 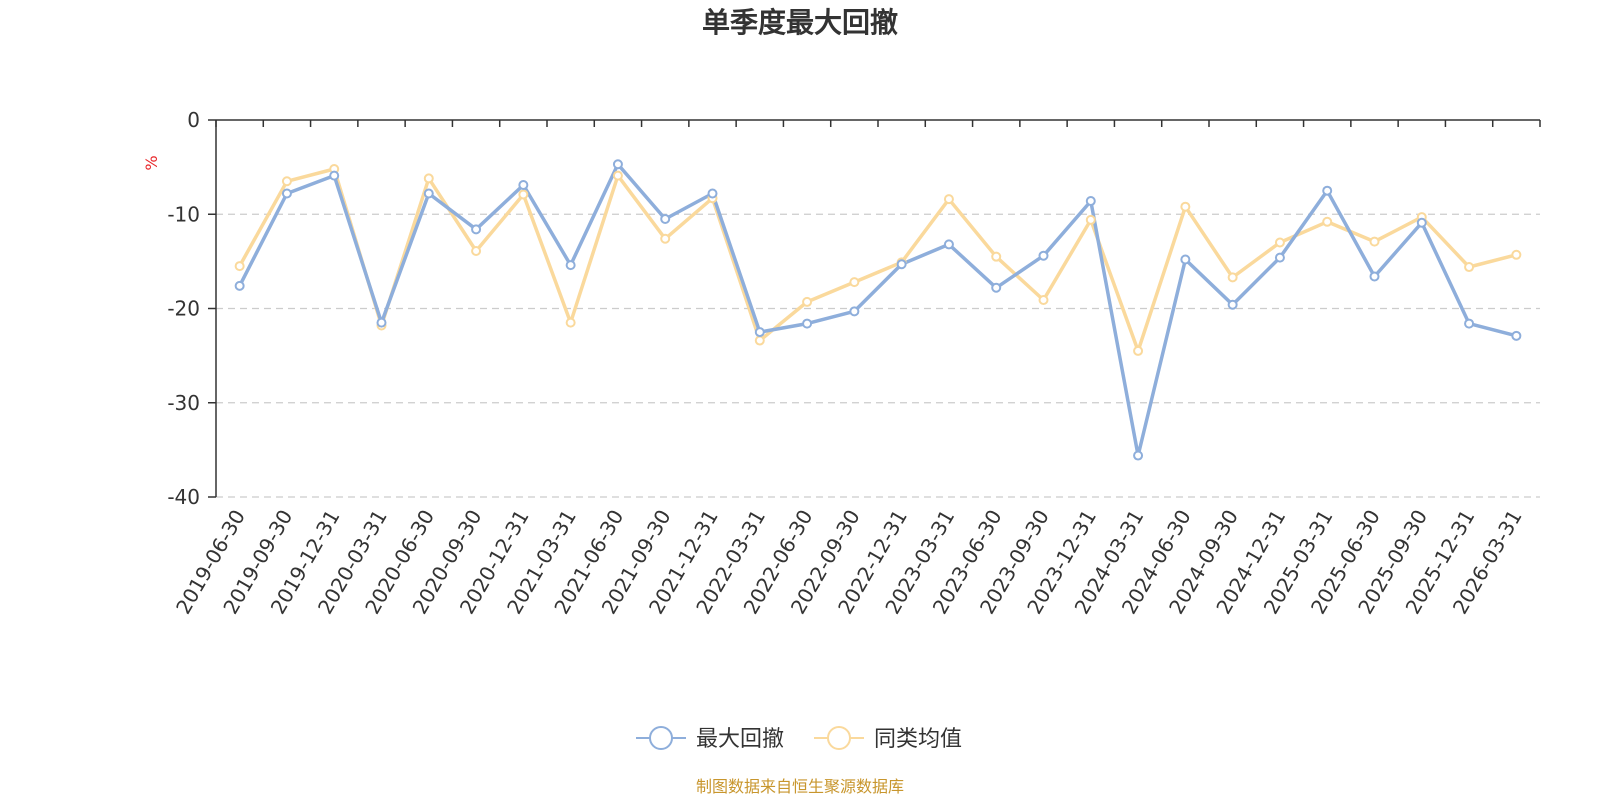 What do you see at coordinates (799, 739) in the screenshot?
I see `legend: 最大回撤 同类均值` at bounding box center [799, 739].